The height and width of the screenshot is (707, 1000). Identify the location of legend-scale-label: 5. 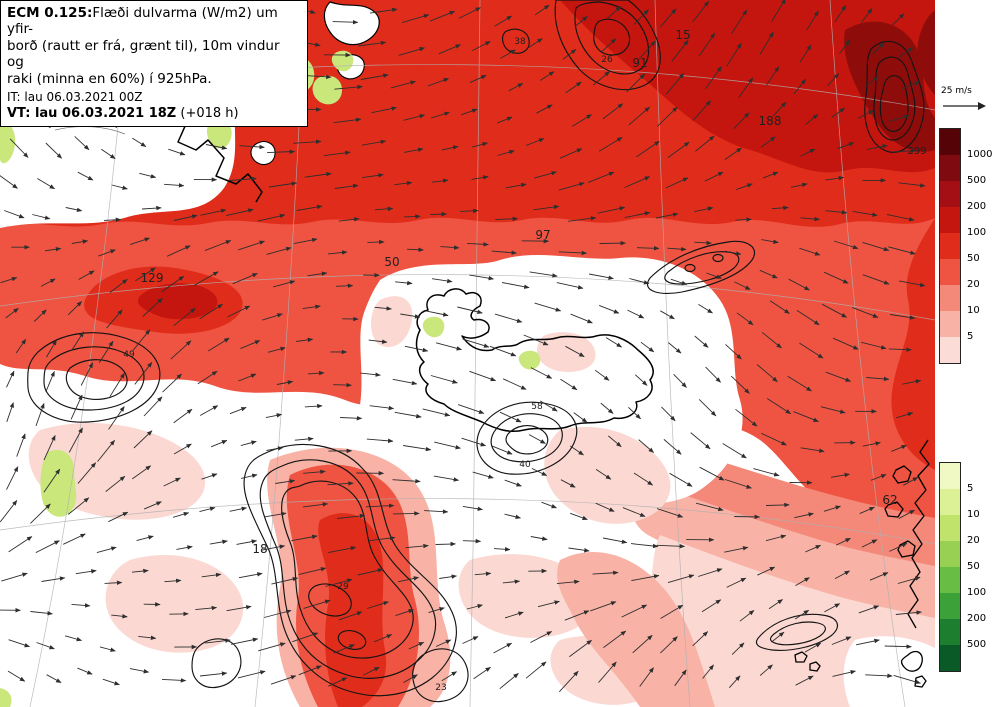
(970, 488).